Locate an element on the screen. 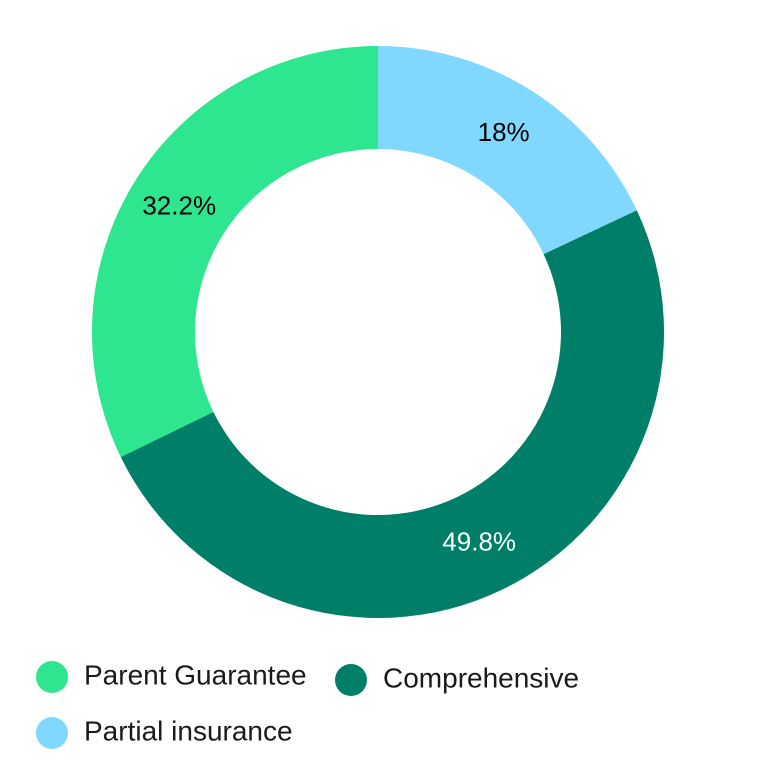 The image size is (776, 784). value-label: 32.2% is located at coordinates (179, 205).